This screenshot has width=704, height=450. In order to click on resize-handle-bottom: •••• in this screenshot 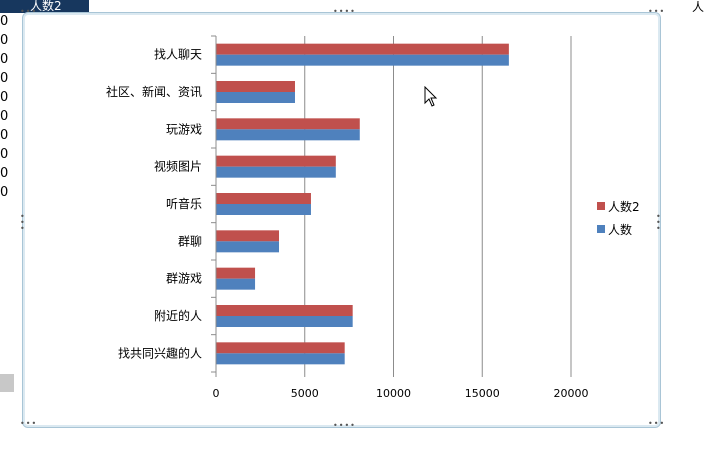, I will do `click(344, 425)`.